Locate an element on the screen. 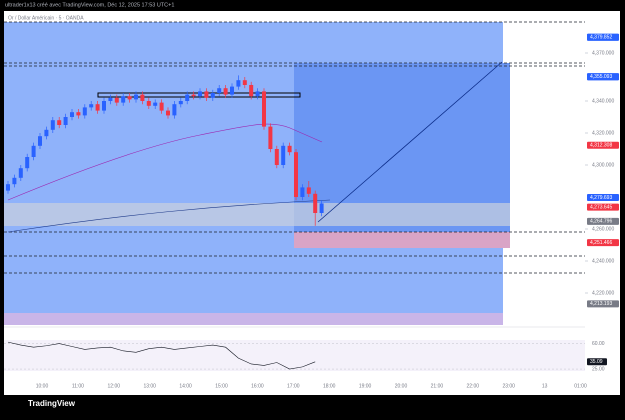  range-band is located at coordinates (257, 214).